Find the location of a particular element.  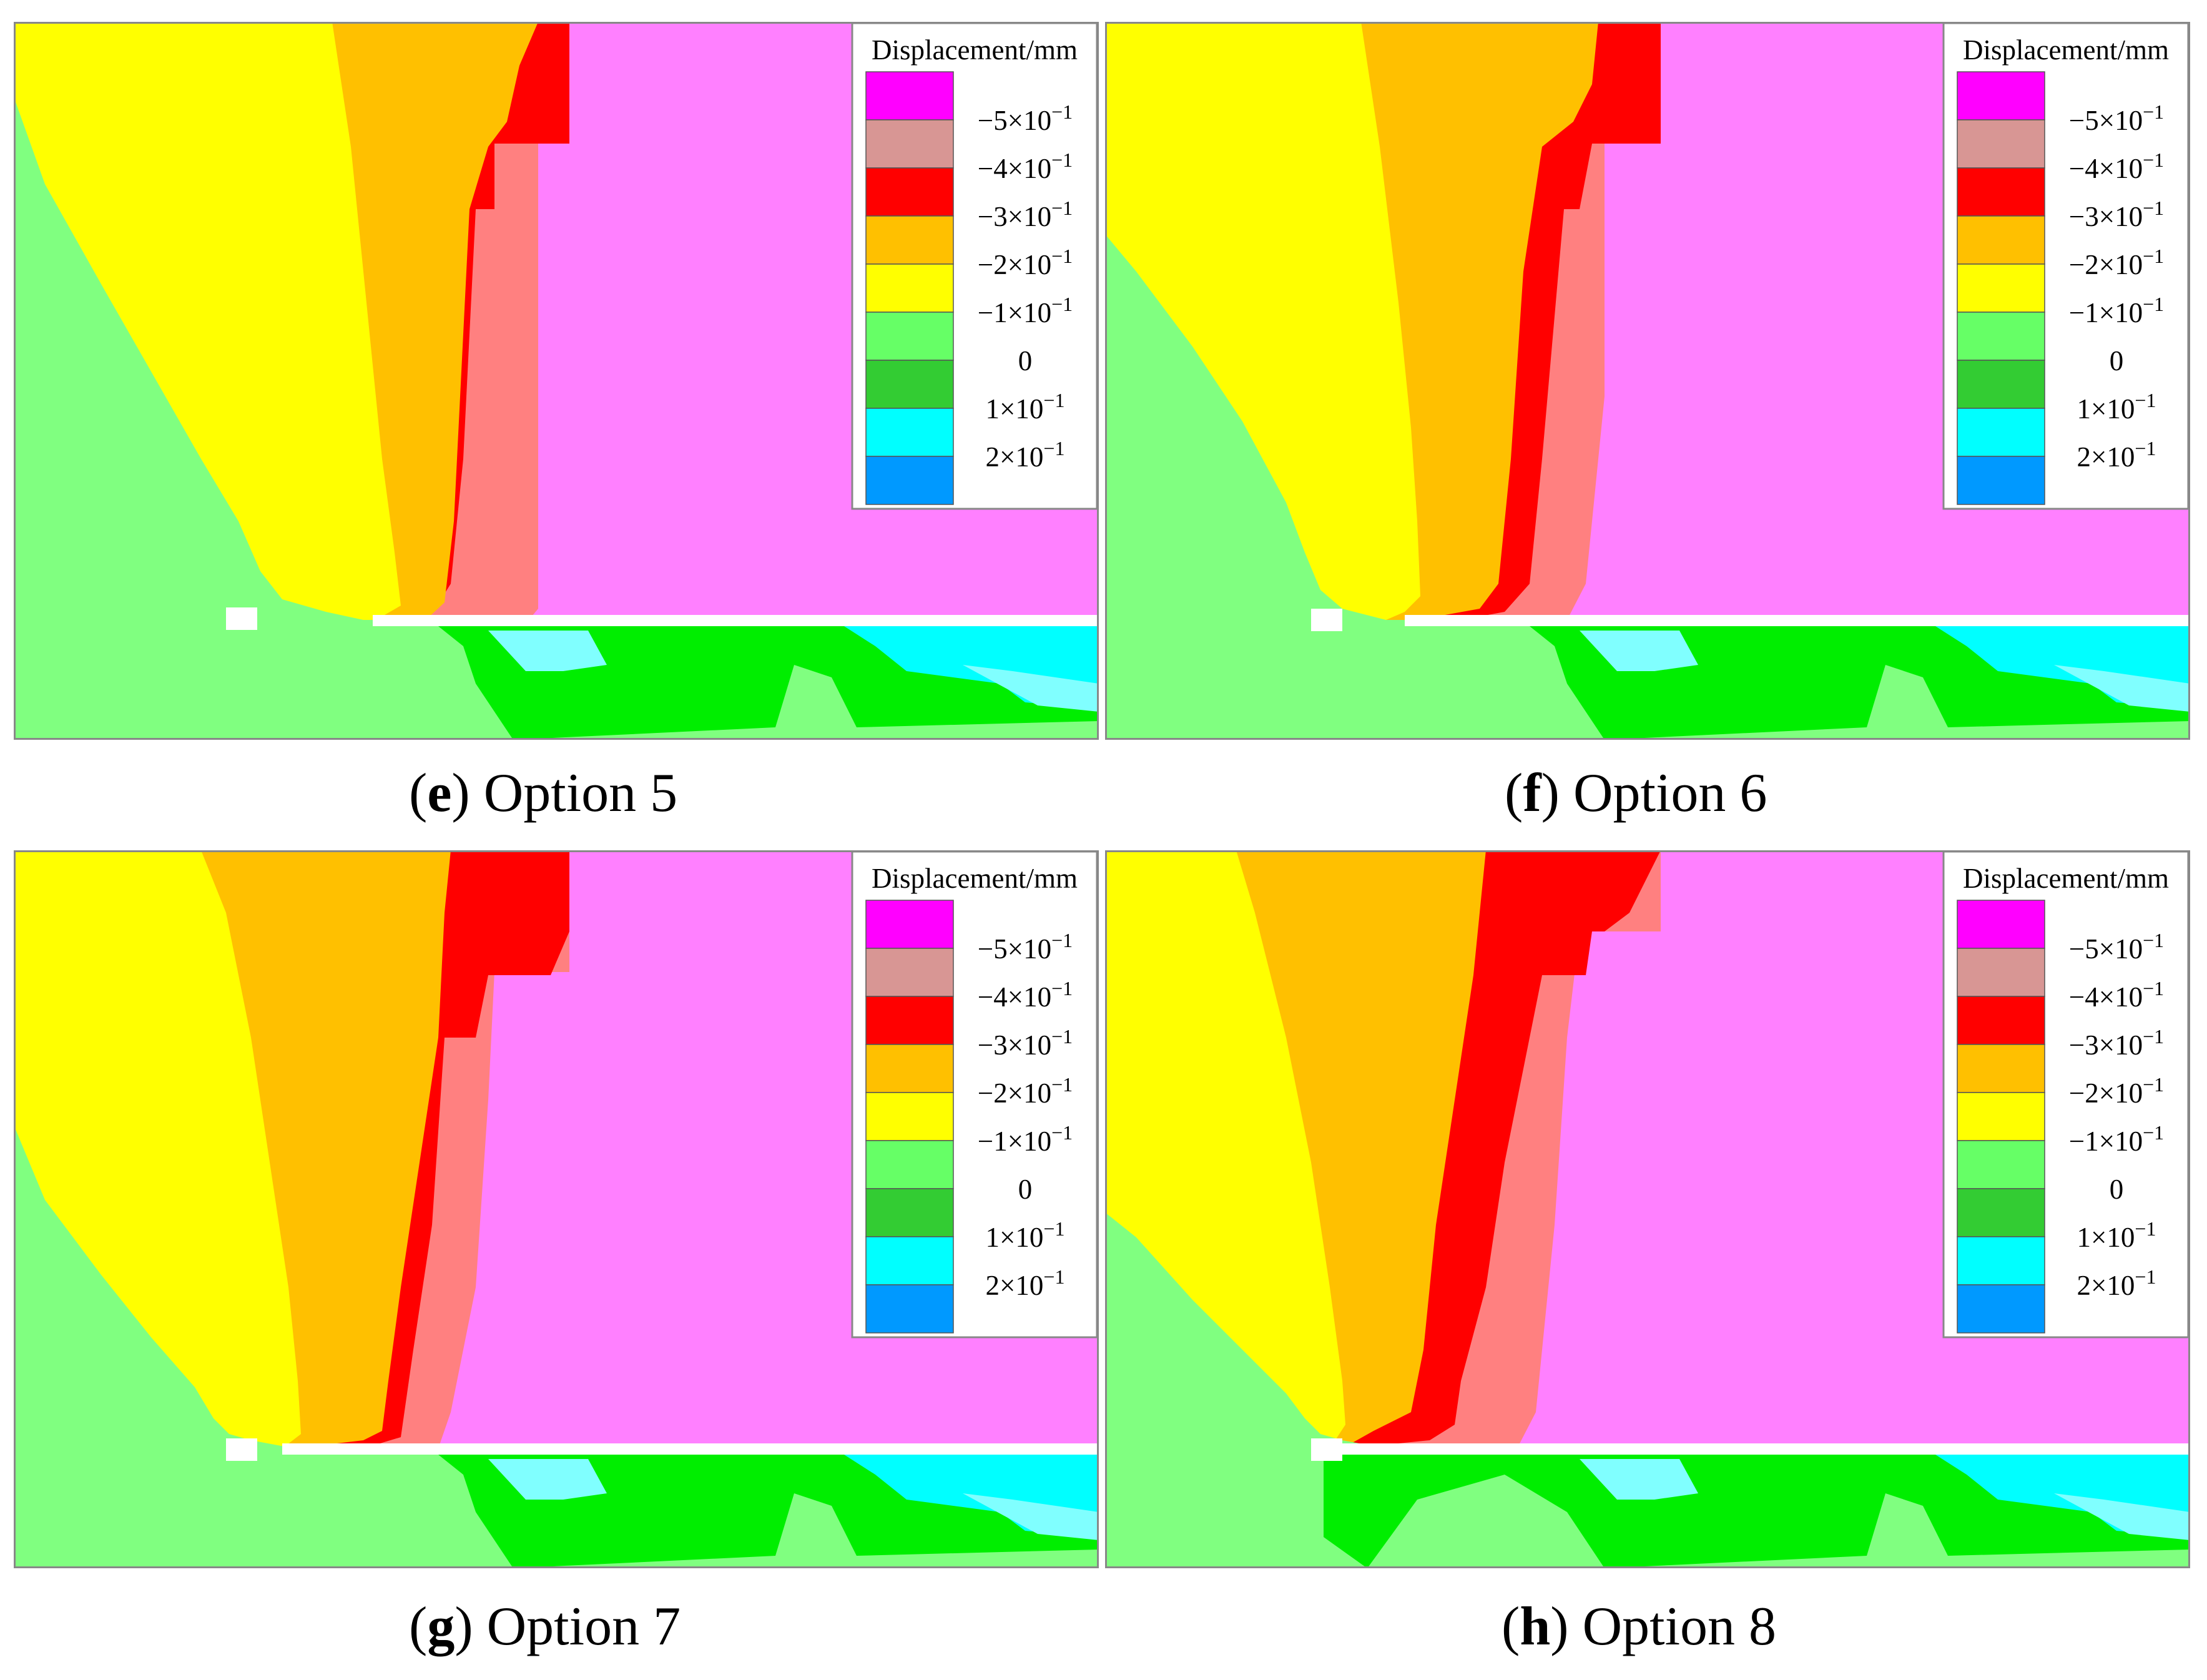

legend-tick-label: −5×10⁻¹ is located at coordinates (1025, 947).